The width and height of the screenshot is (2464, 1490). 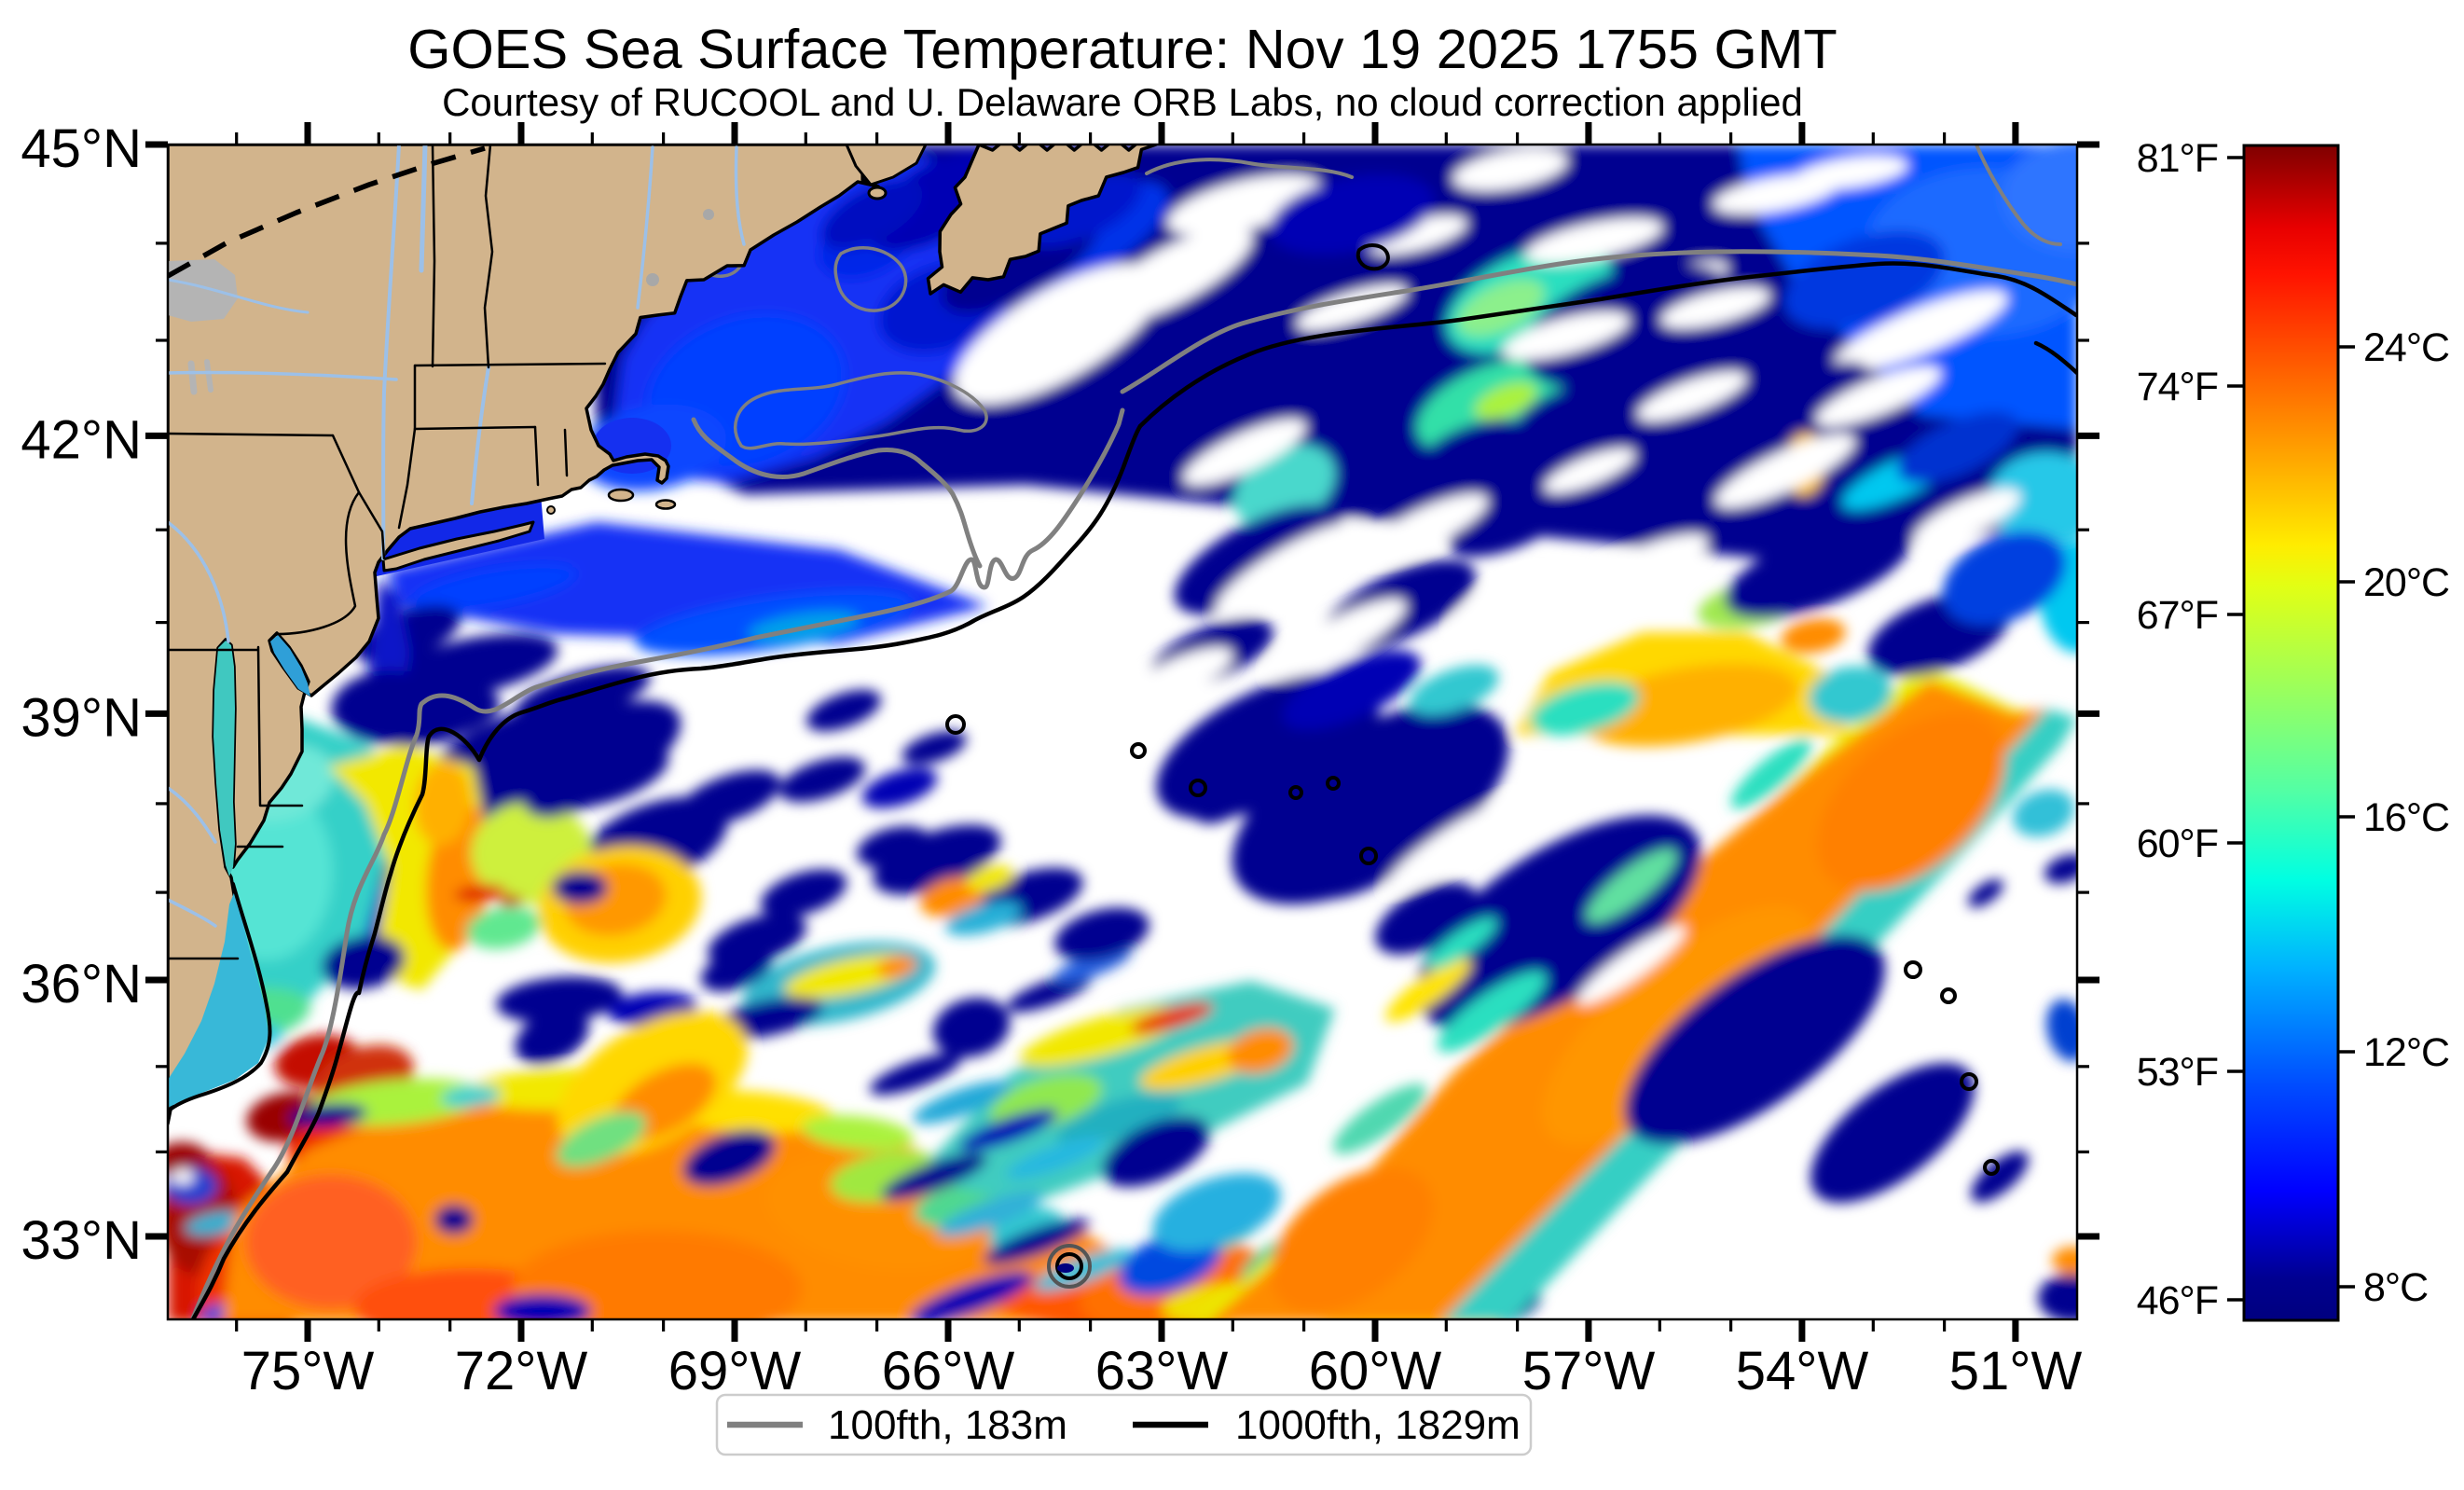 What do you see at coordinates (2406, 582) in the screenshot?
I see `svg-text: 20°C` at bounding box center [2406, 582].